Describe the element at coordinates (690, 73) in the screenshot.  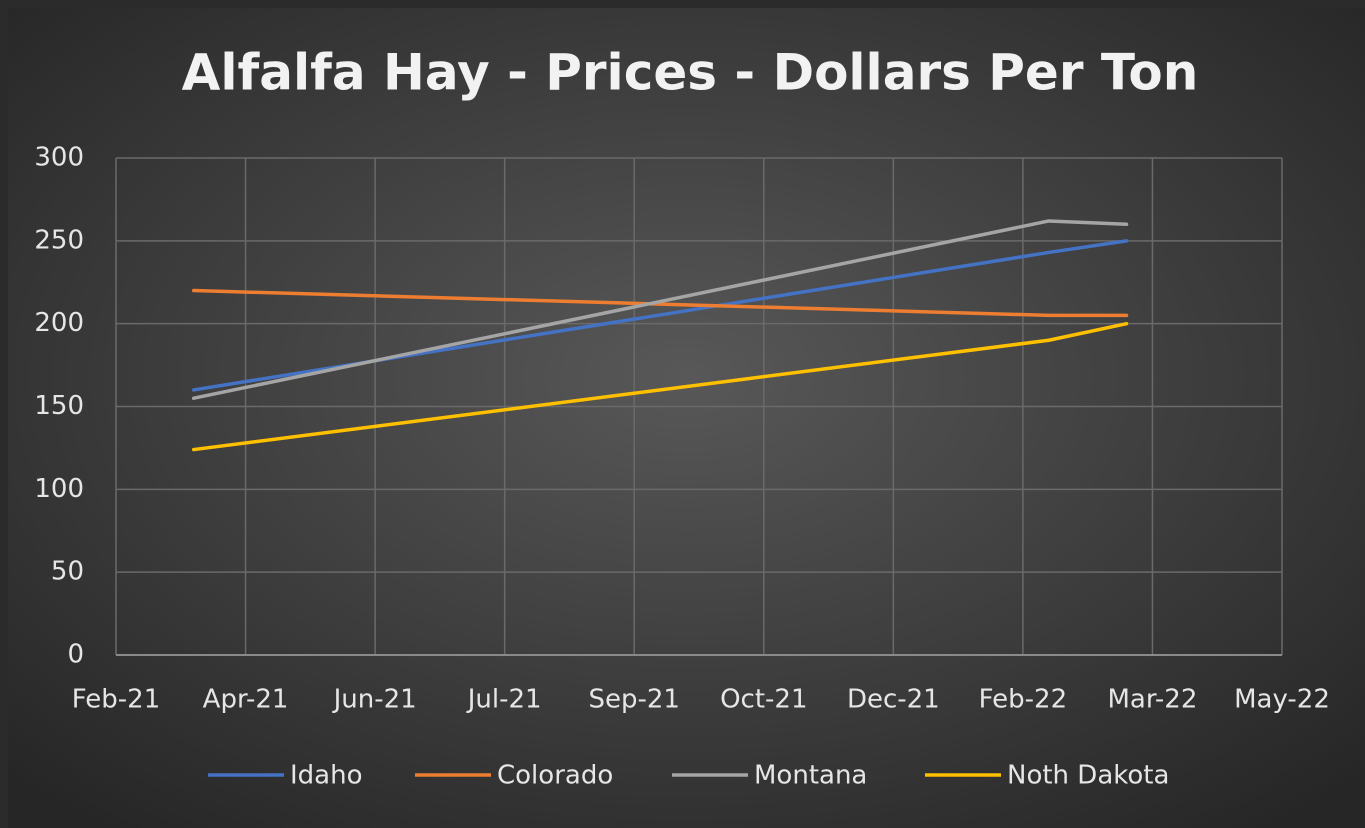
I see `chart-title: Alfalfa Hay - Prices - Dollars Per Ton` at that location.